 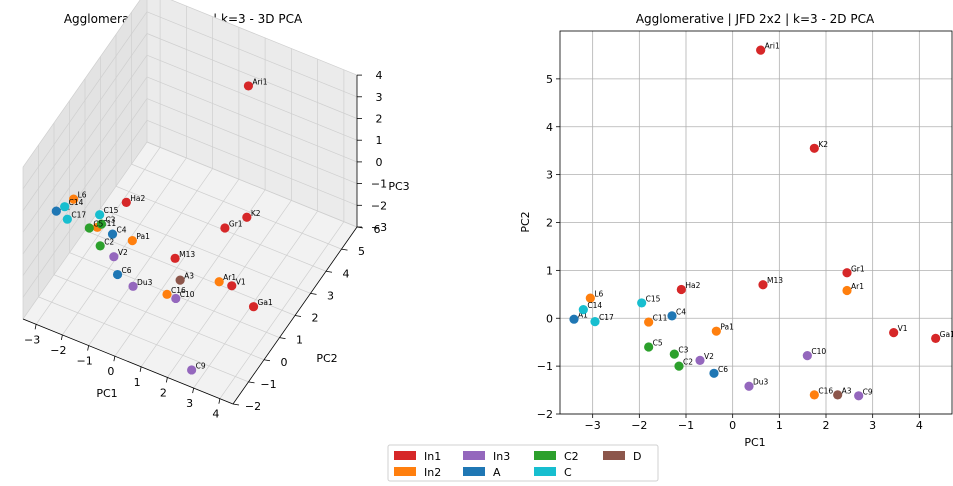 What do you see at coordinates (201, 365) in the screenshot?
I see `chart-3d-point-label: C9` at bounding box center [201, 365].